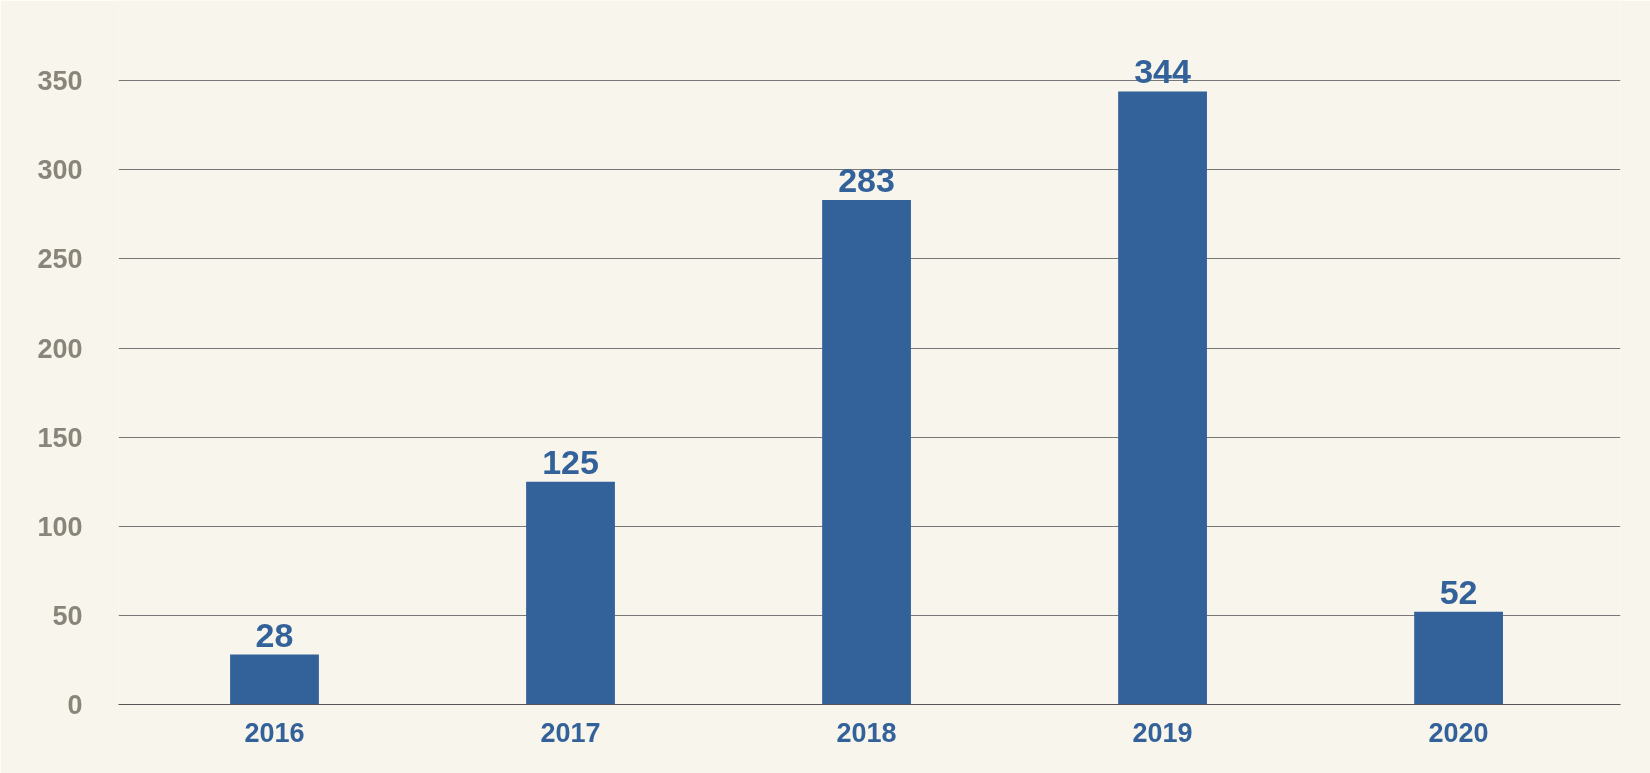 The width and height of the screenshot is (1650, 773). What do you see at coordinates (60, 81) in the screenshot?
I see `y-tick-label: 350` at bounding box center [60, 81].